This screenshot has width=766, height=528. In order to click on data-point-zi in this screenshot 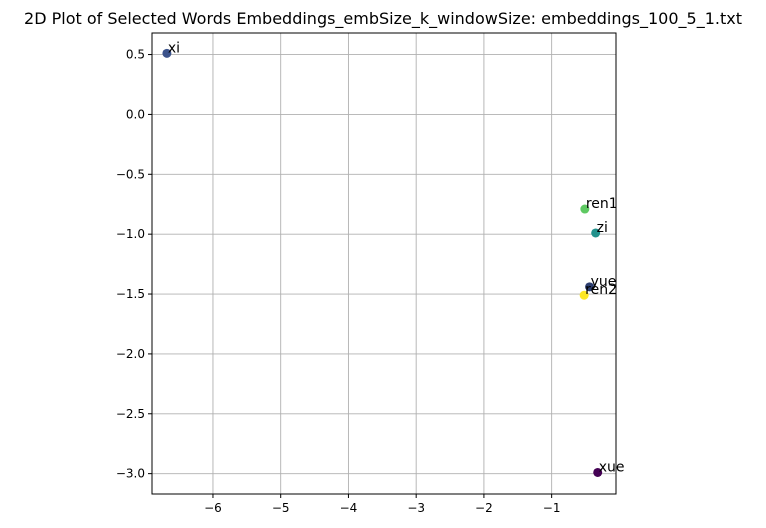, I will do `click(596, 233)`.